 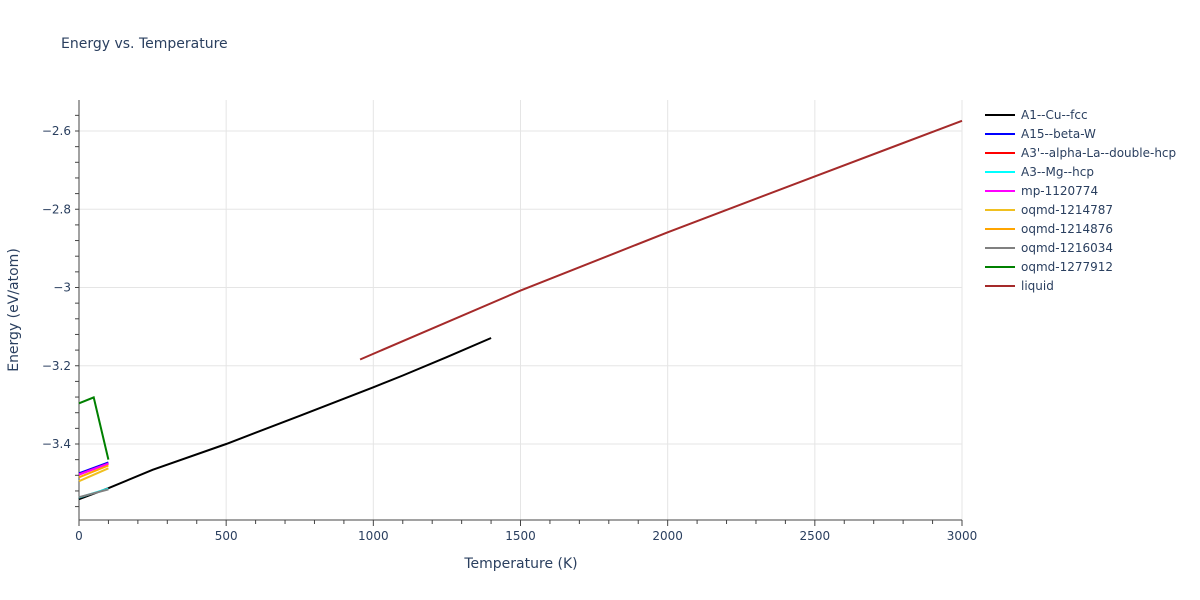 I want to click on y-axis-label: Energy (eV/atom), so click(x=14, y=310).